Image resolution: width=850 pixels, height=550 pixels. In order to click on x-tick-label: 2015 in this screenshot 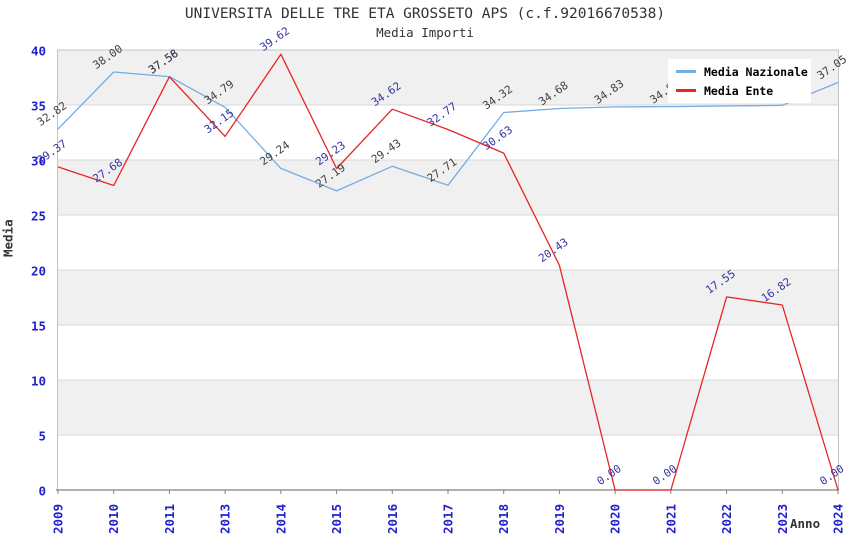, I will do `click(336, 519)`.